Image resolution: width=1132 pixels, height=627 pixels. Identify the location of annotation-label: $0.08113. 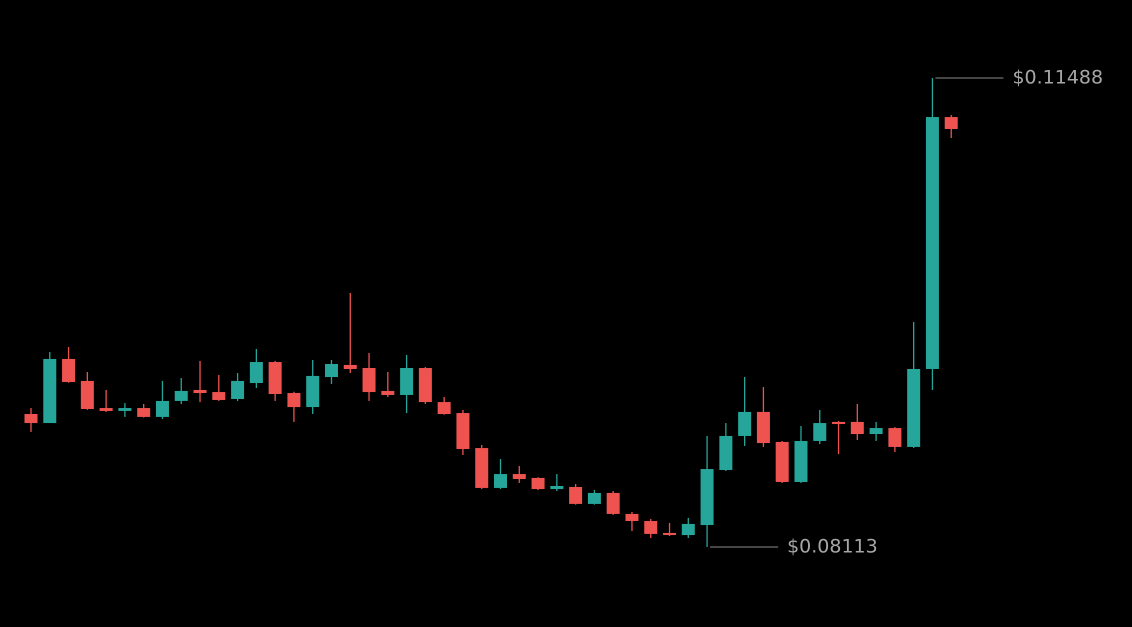
(832, 547).